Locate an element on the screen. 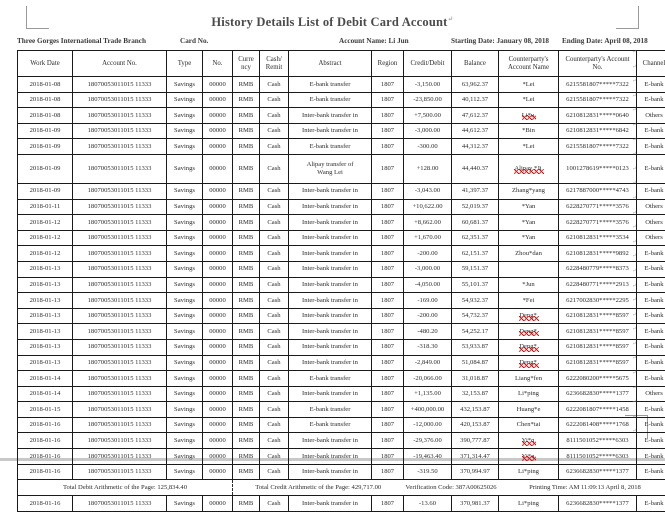 This screenshot has height=512, width=665. cell-counterparty-name: Chen*tai is located at coordinates (529, 425).